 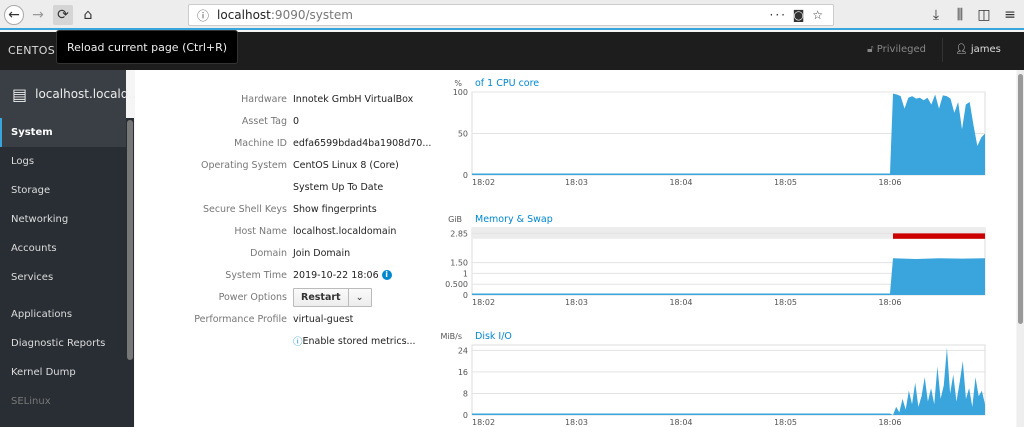 I want to click on info-icon: ⓘ, so click(x=203, y=15).